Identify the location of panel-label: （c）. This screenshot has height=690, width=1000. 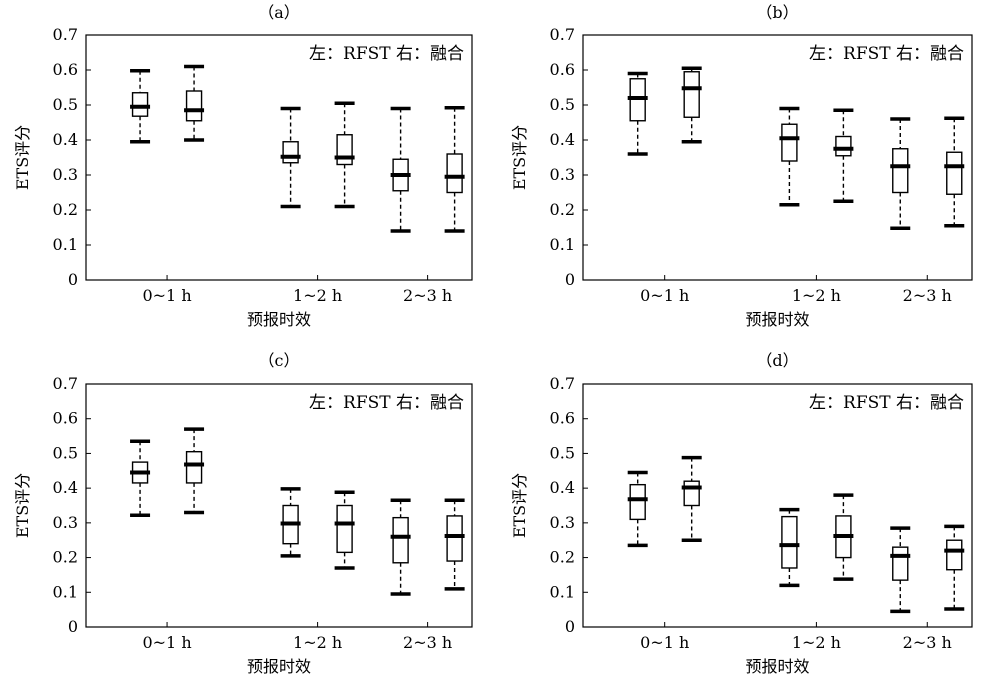
(279, 360).